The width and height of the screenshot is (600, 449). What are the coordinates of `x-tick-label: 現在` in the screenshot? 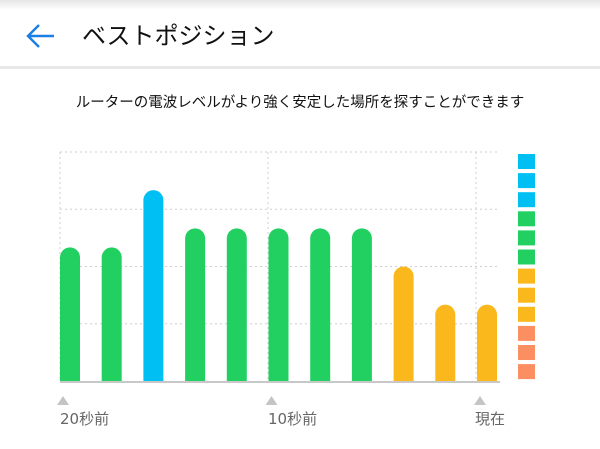 It's located at (490, 419).